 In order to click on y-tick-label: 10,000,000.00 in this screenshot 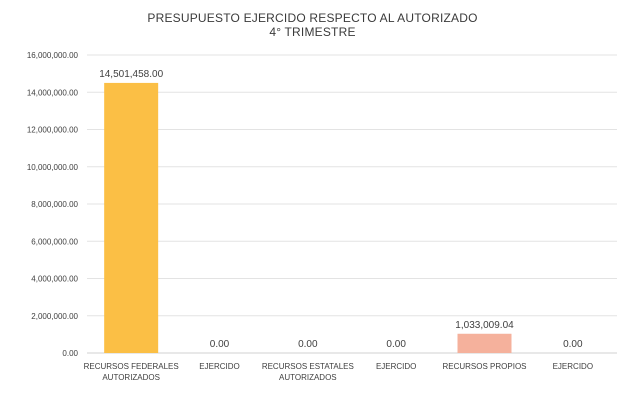, I will do `click(53, 167)`.